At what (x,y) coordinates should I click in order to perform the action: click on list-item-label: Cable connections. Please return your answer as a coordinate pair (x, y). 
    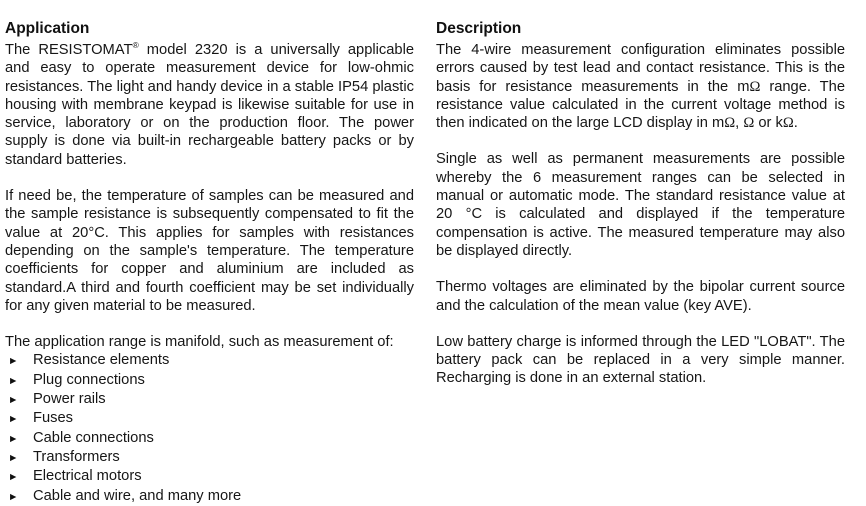
    Looking at the image, I should click on (93, 437).